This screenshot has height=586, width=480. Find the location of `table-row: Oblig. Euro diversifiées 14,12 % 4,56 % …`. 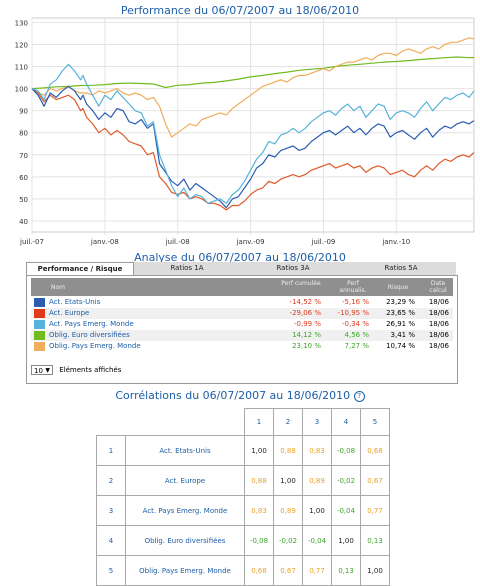

table-row: Oblig. Euro diversifiées 14,12 % 4,56 % … is located at coordinates (242, 335).